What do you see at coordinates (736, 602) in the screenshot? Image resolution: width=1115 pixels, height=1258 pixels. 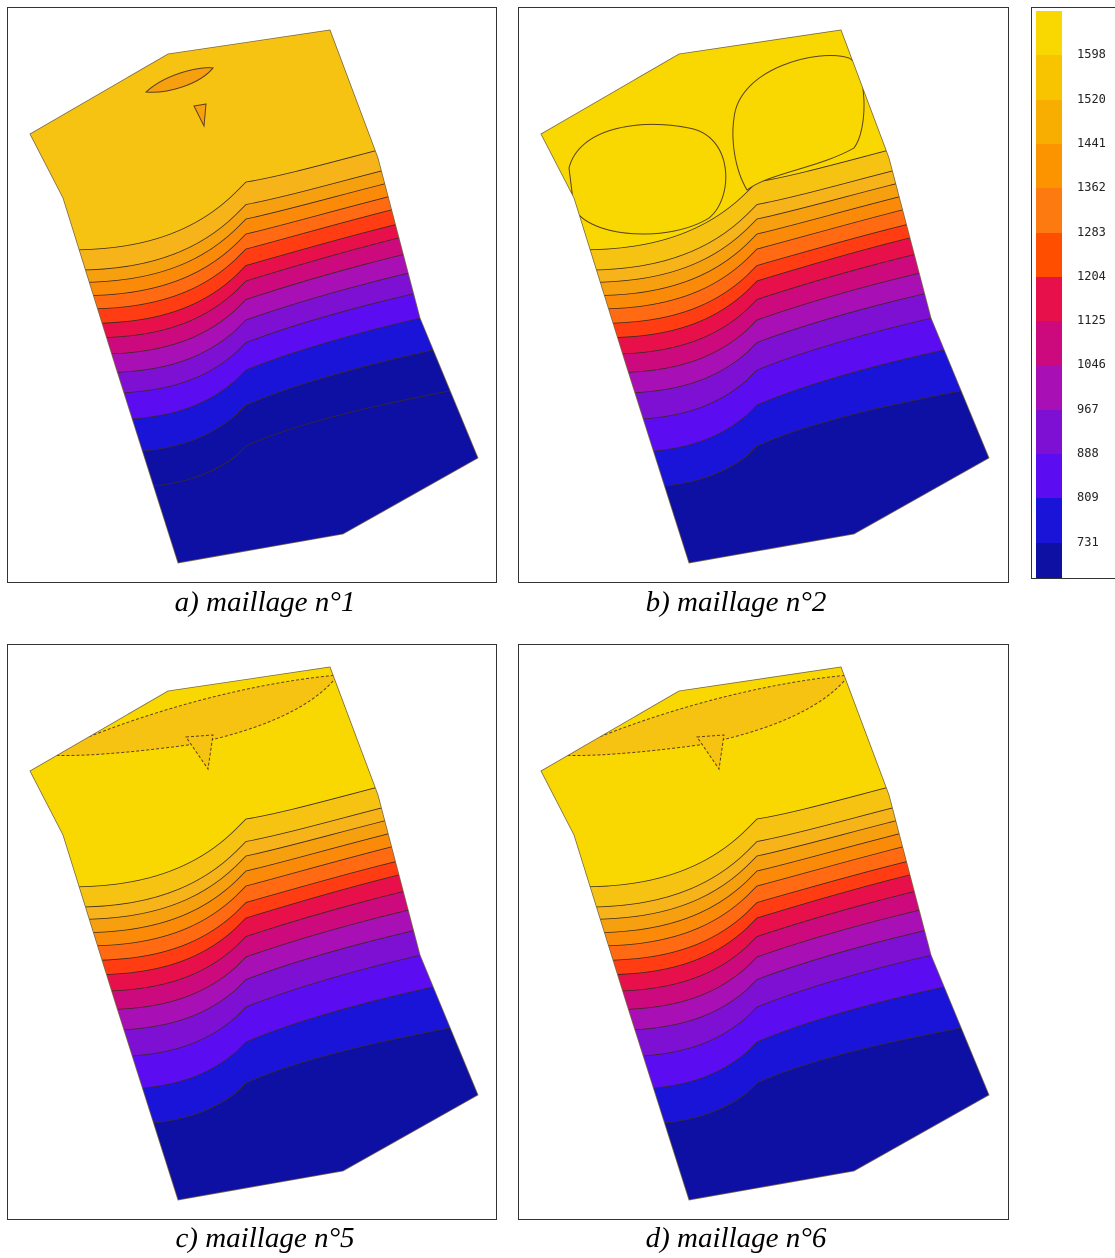 I see `caption-mesh-2: b) maillage n°2` at bounding box center [736, 602].